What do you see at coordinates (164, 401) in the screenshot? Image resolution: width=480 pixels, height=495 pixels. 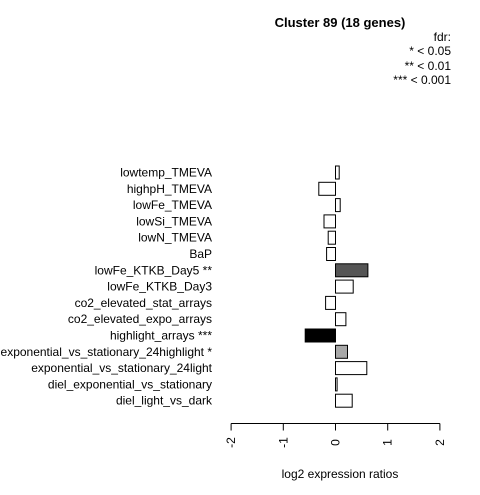 I see `category-label: diel_light_vs_dark` at bounding box center [164, 401].